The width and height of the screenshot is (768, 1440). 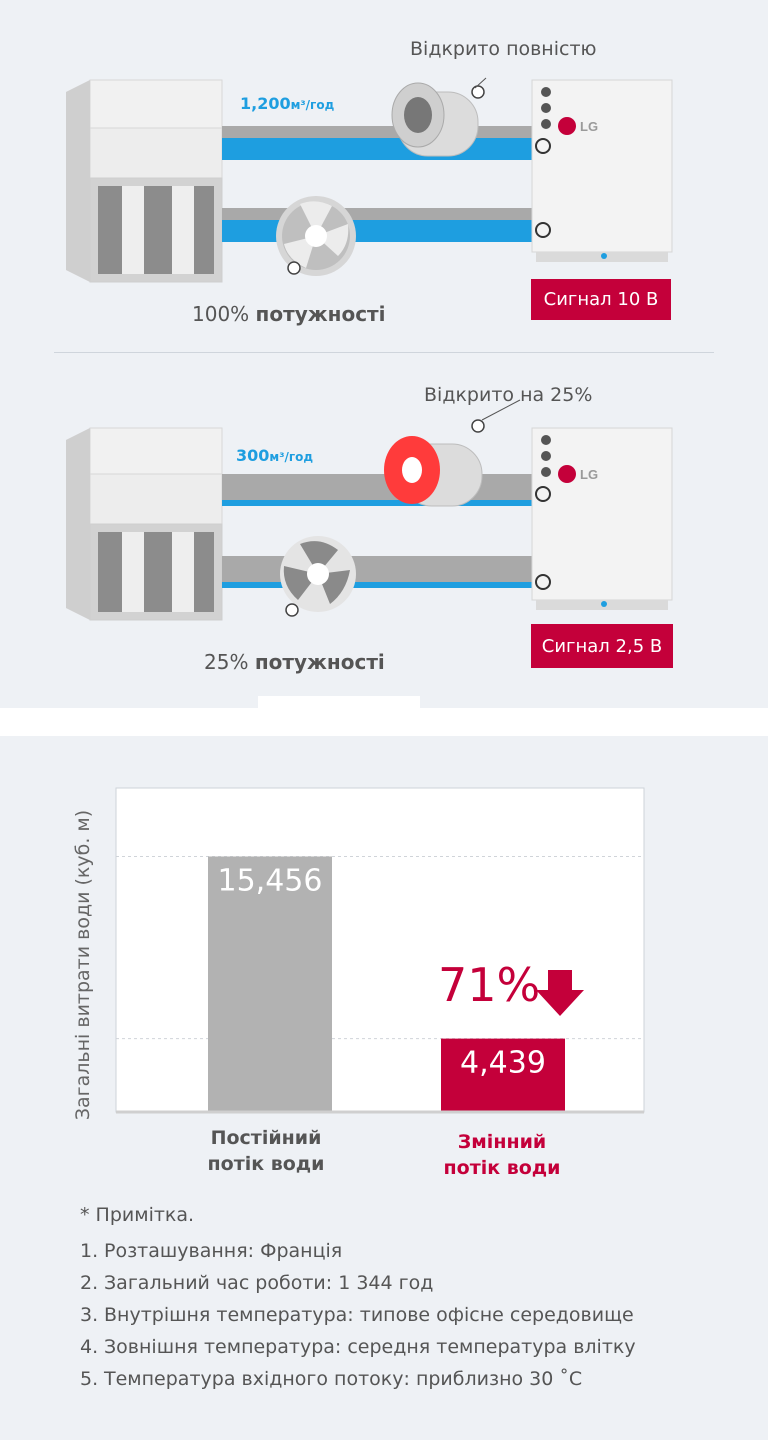 I want to click on bar-value-label: 15,456, so click(x=270, y=881).